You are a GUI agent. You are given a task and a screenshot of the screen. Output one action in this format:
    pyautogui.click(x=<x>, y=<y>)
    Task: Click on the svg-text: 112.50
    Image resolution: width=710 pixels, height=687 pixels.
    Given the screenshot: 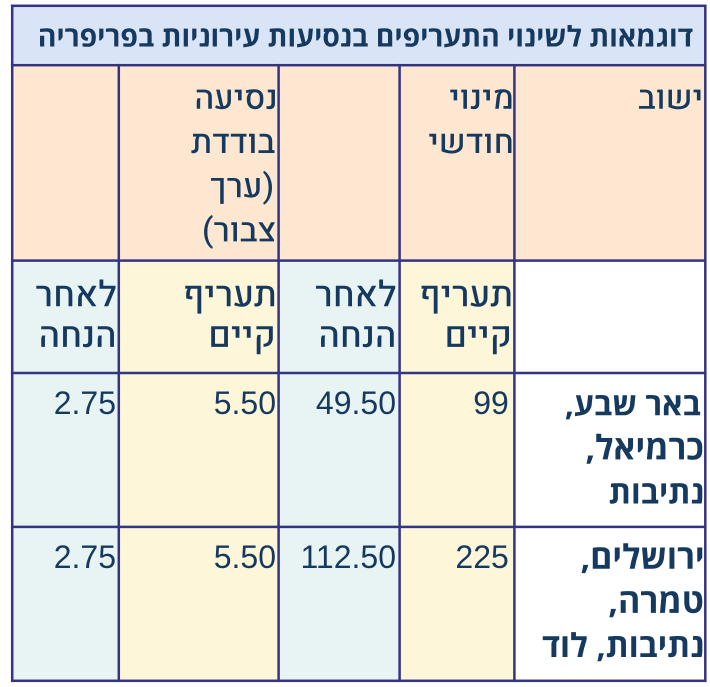 What is the action you would take?
    pyautogui.click(x=349, y=557)
    